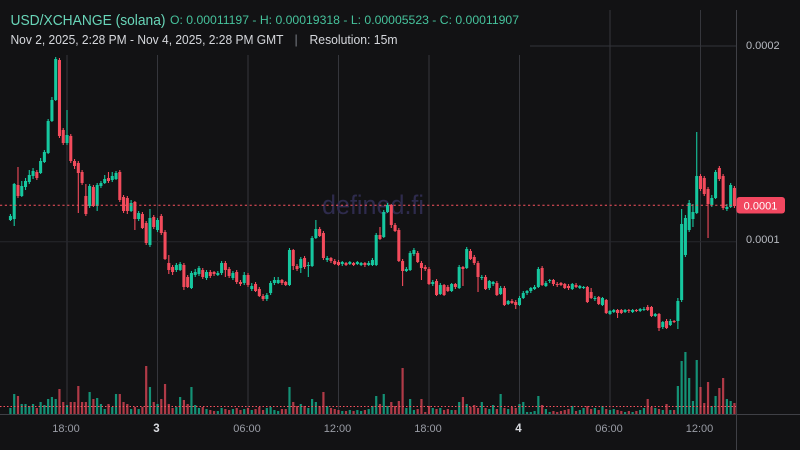 The height and width of the screenshot is (450, 800). I want to click on svg-text: 4, so click(518, 429).